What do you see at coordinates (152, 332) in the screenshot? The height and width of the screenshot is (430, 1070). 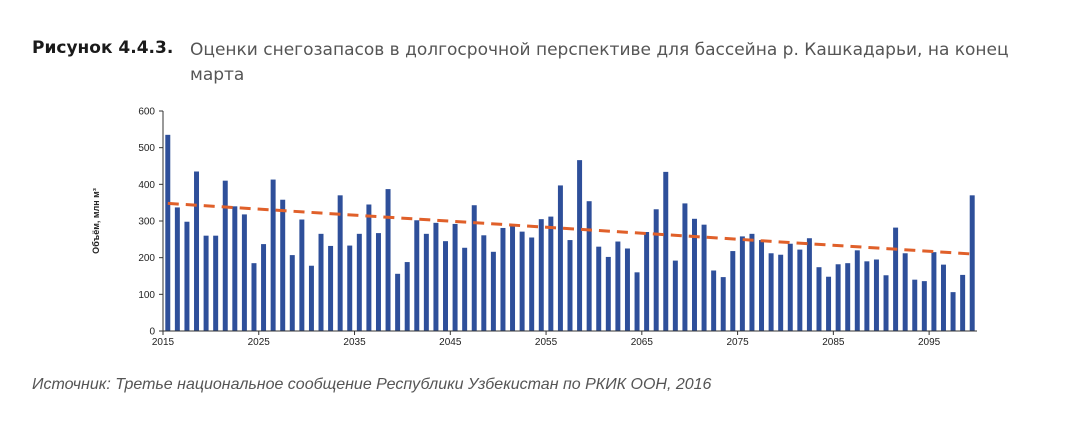 I see `y-tick-label: 0` at bounding box center [152, 332].